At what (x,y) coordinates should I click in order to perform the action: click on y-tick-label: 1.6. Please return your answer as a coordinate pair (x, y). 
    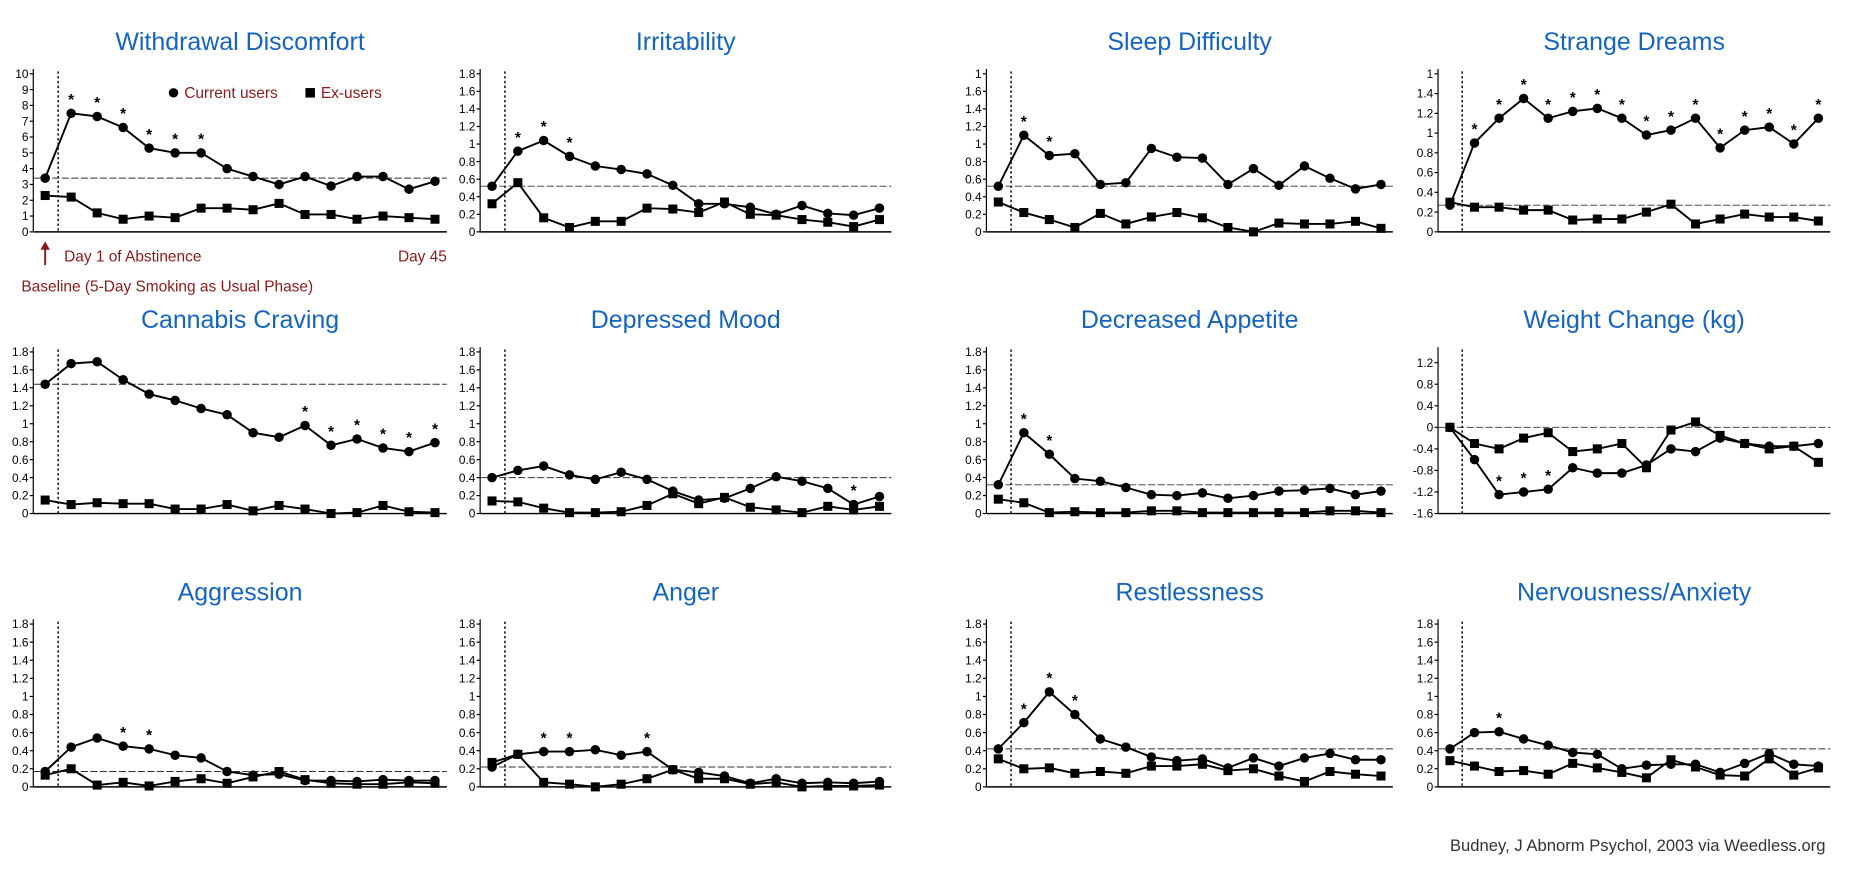
    Looking at the image, I should click on (973, 370).